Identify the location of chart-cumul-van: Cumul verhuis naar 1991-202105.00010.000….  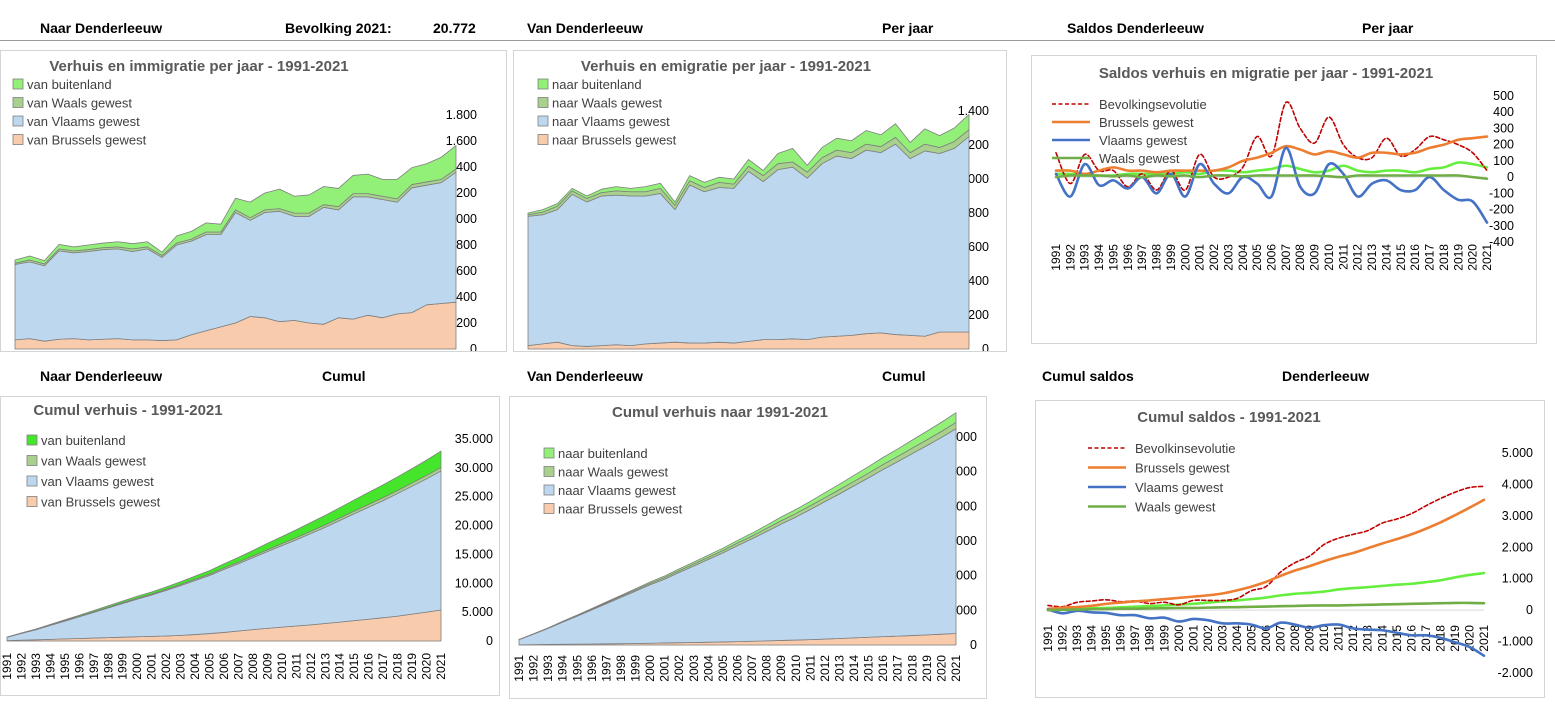
(744, 543).